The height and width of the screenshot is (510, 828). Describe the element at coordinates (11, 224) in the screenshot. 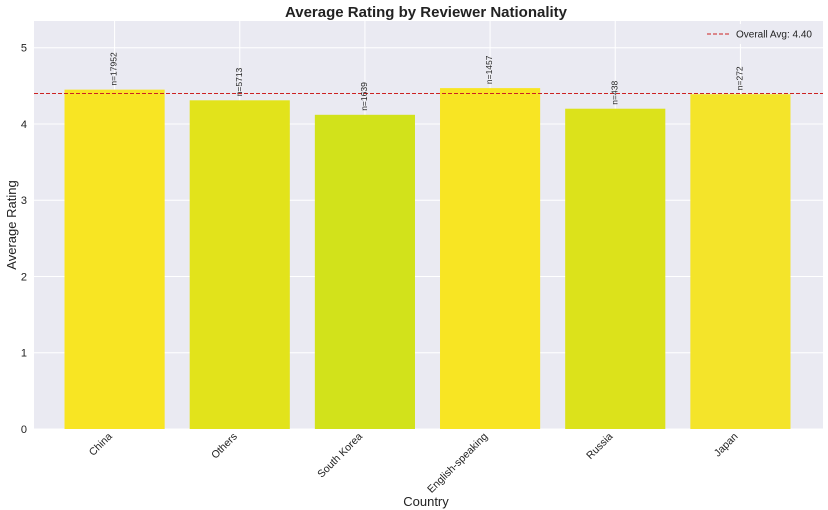

I see `y-axis-label: Average Rating` at that location.